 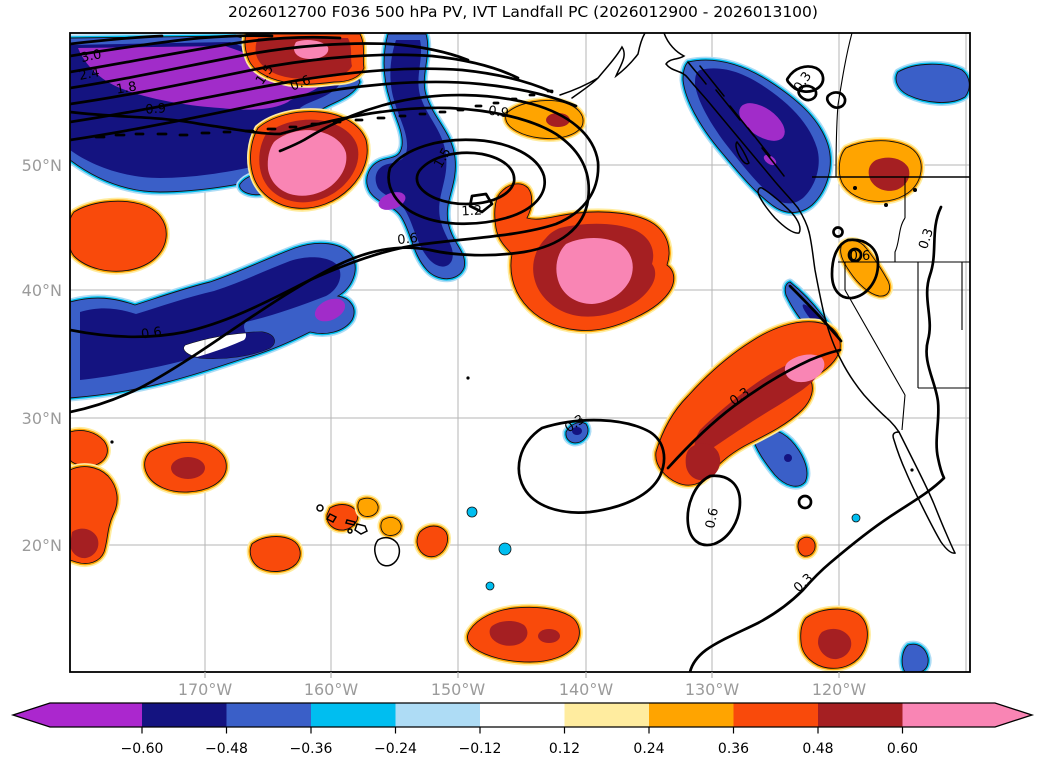 What do you see at coordinates (118, 236) in the screenshot?
I see `positive-anomaly-far-west` at bounding box center [118, 236].